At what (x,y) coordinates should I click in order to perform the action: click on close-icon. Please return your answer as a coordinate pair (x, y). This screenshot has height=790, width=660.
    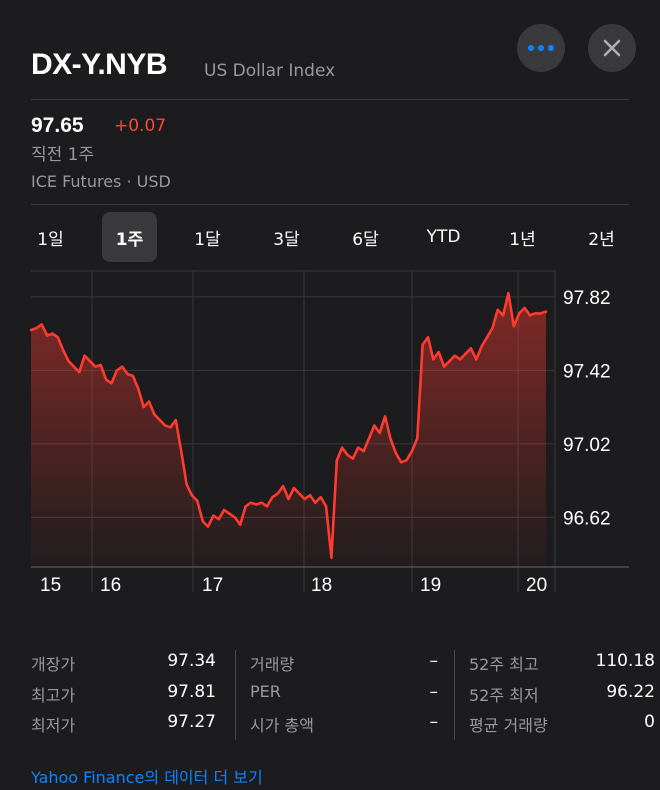
    Looking at the image, I should click on (612, 48).